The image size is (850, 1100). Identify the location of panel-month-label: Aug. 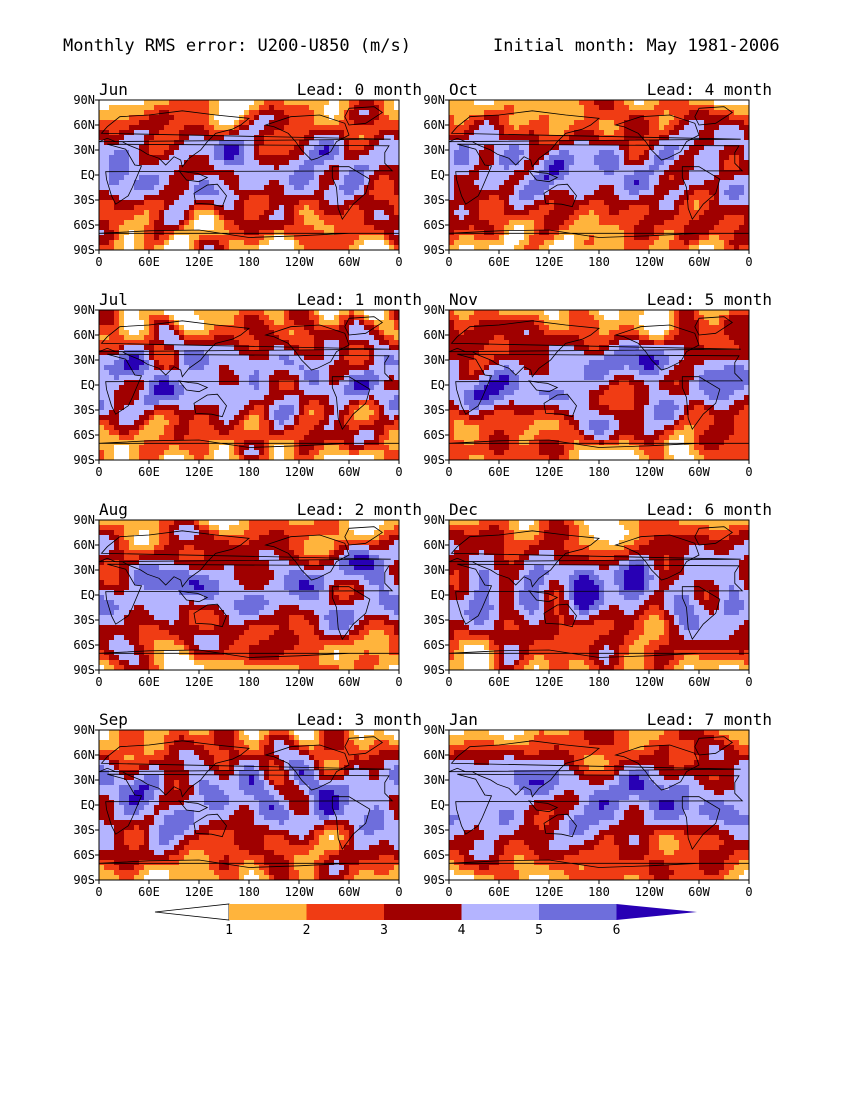
(113, 509).